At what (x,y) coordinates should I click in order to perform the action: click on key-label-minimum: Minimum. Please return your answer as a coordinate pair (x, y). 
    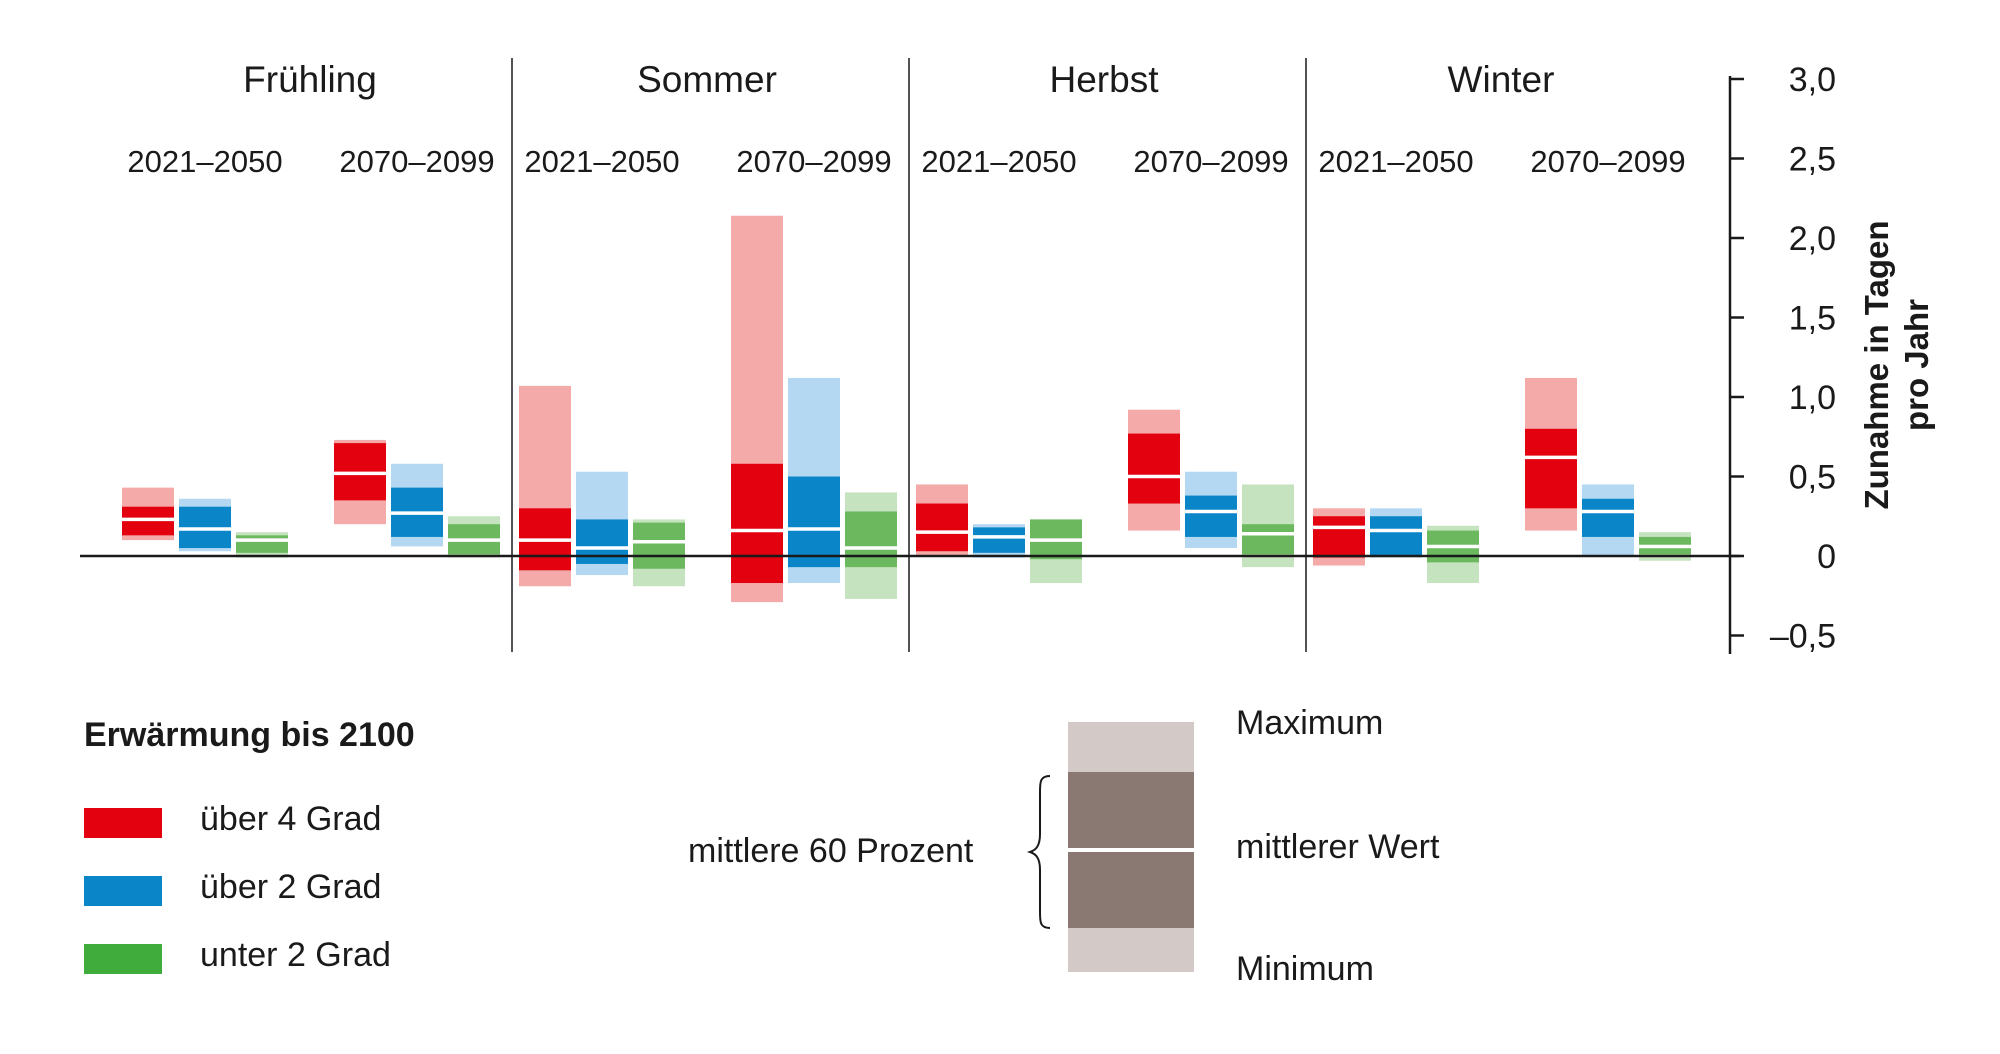
    Looking at the image, I should click on (1305, 969).